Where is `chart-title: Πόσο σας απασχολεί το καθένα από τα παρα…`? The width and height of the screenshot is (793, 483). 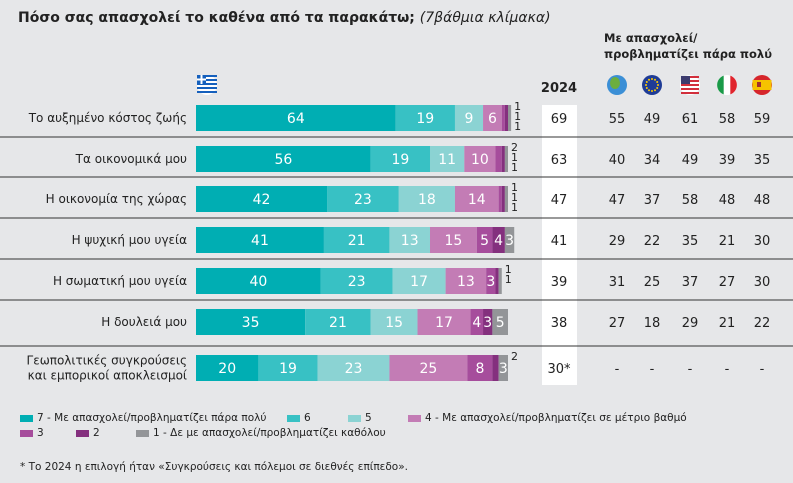 chart-title: Πόσο σας απασχολεί το καθένα από τα παρα… is located at coordinates (284, 18).